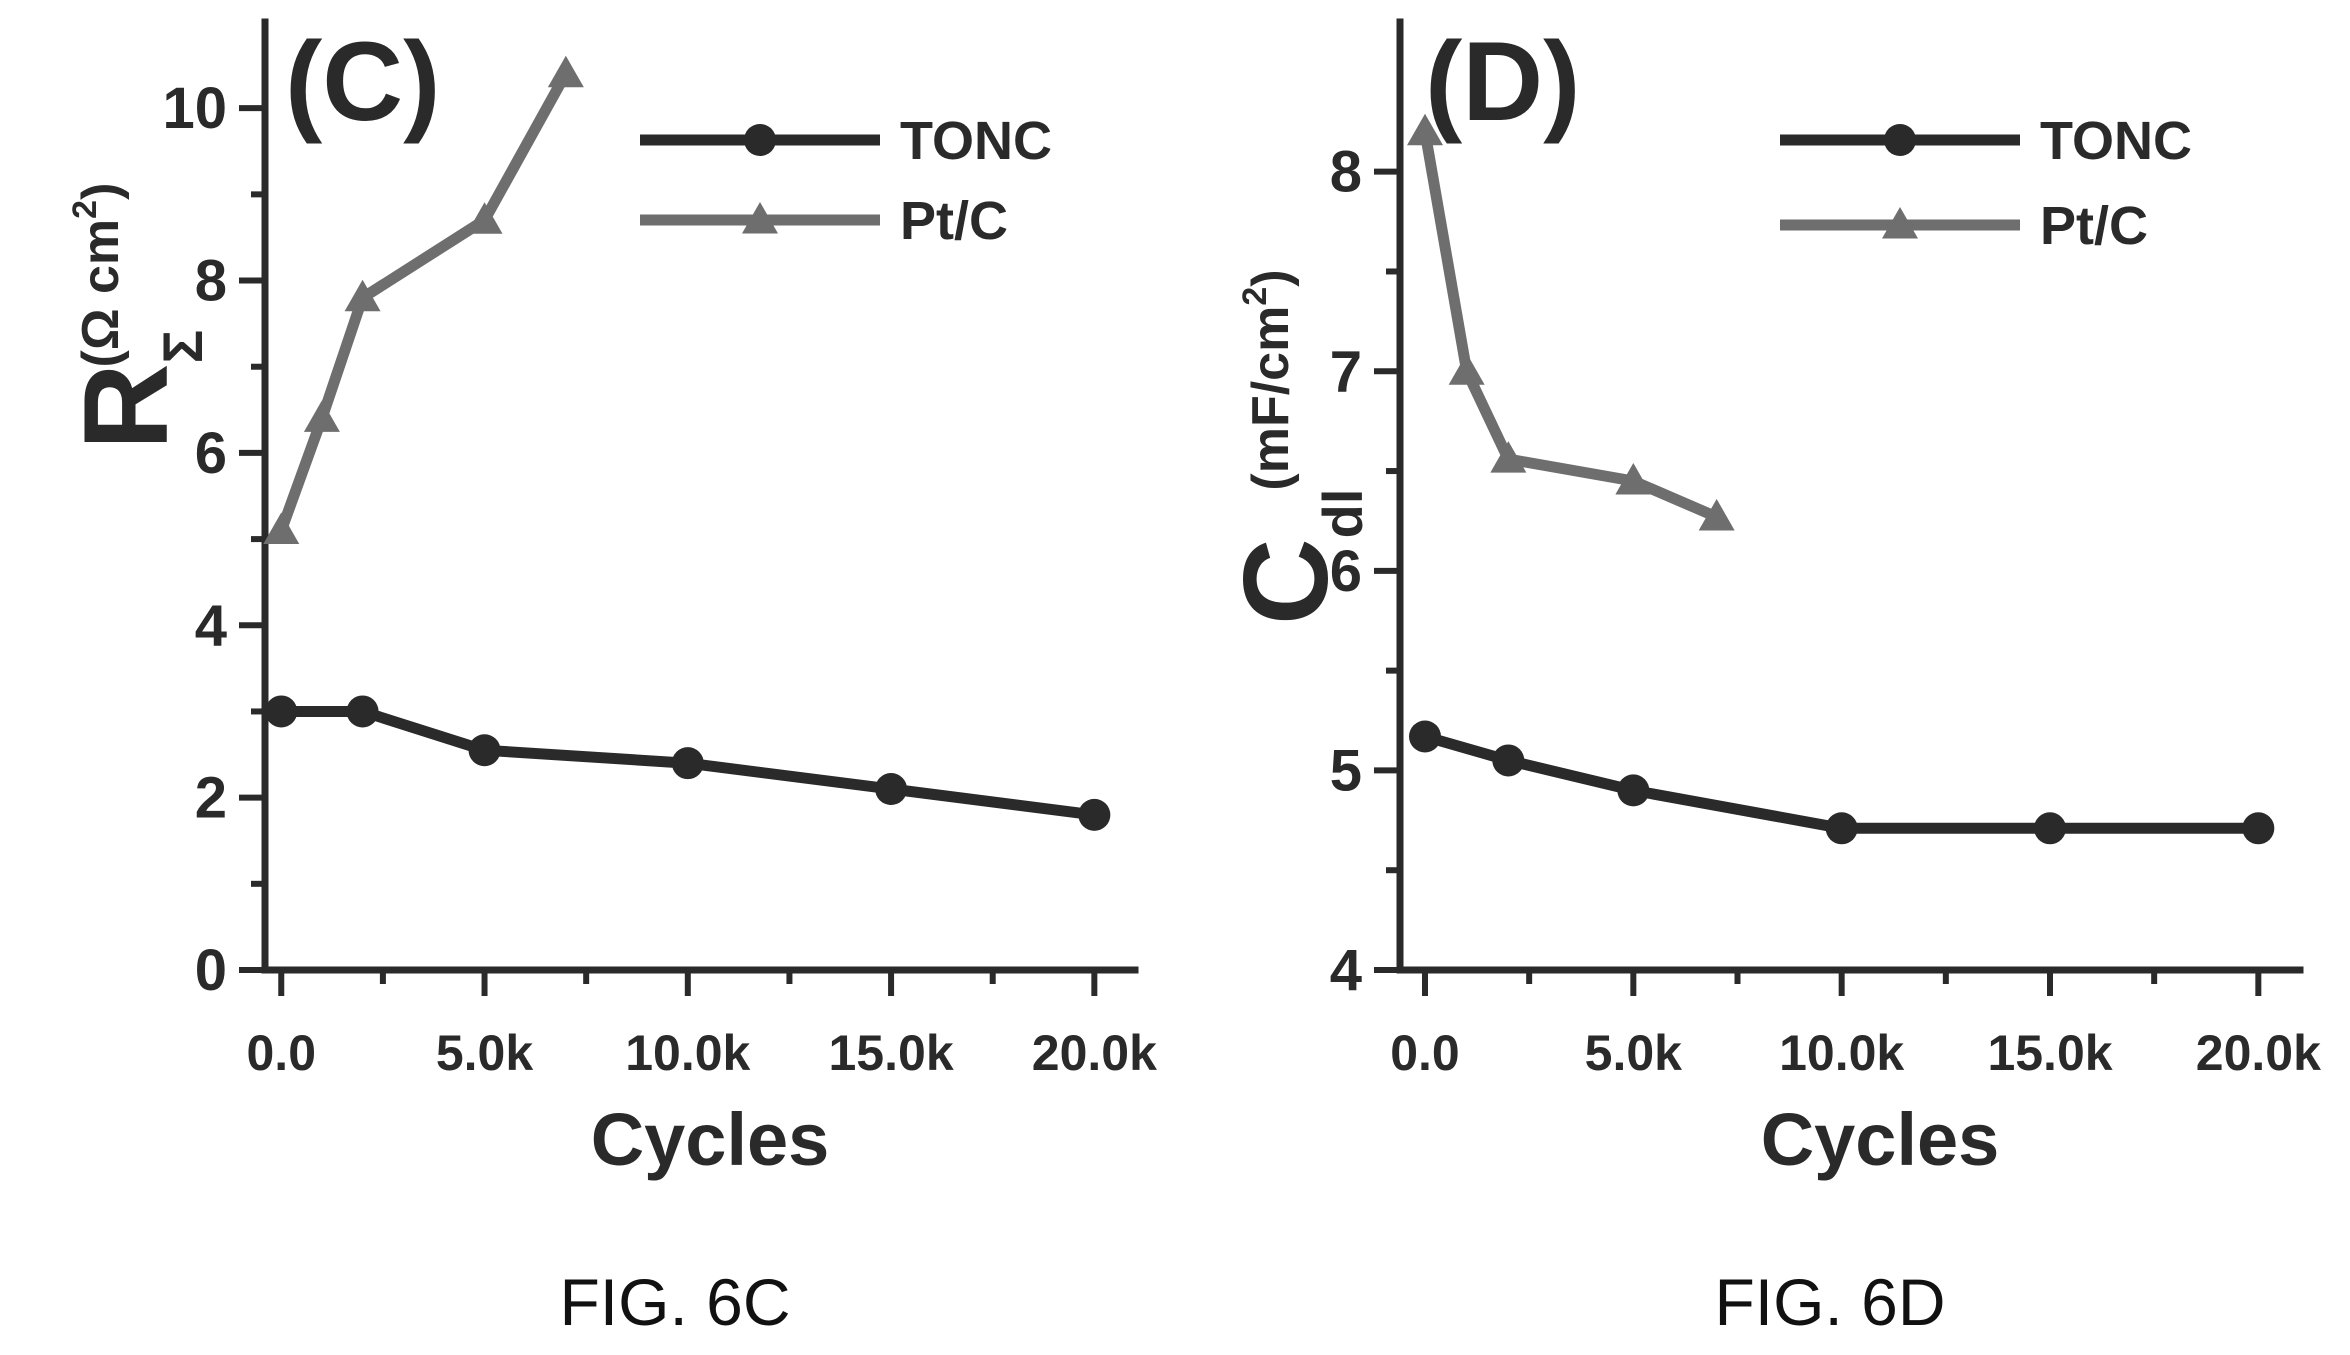 This screenshot has width=2350, height=1355. What do you see at coordinates (1271, 398) in the screenshot?
I see `y-axis-unit-text: (mF/cm` at bounding box center [1271, 398].